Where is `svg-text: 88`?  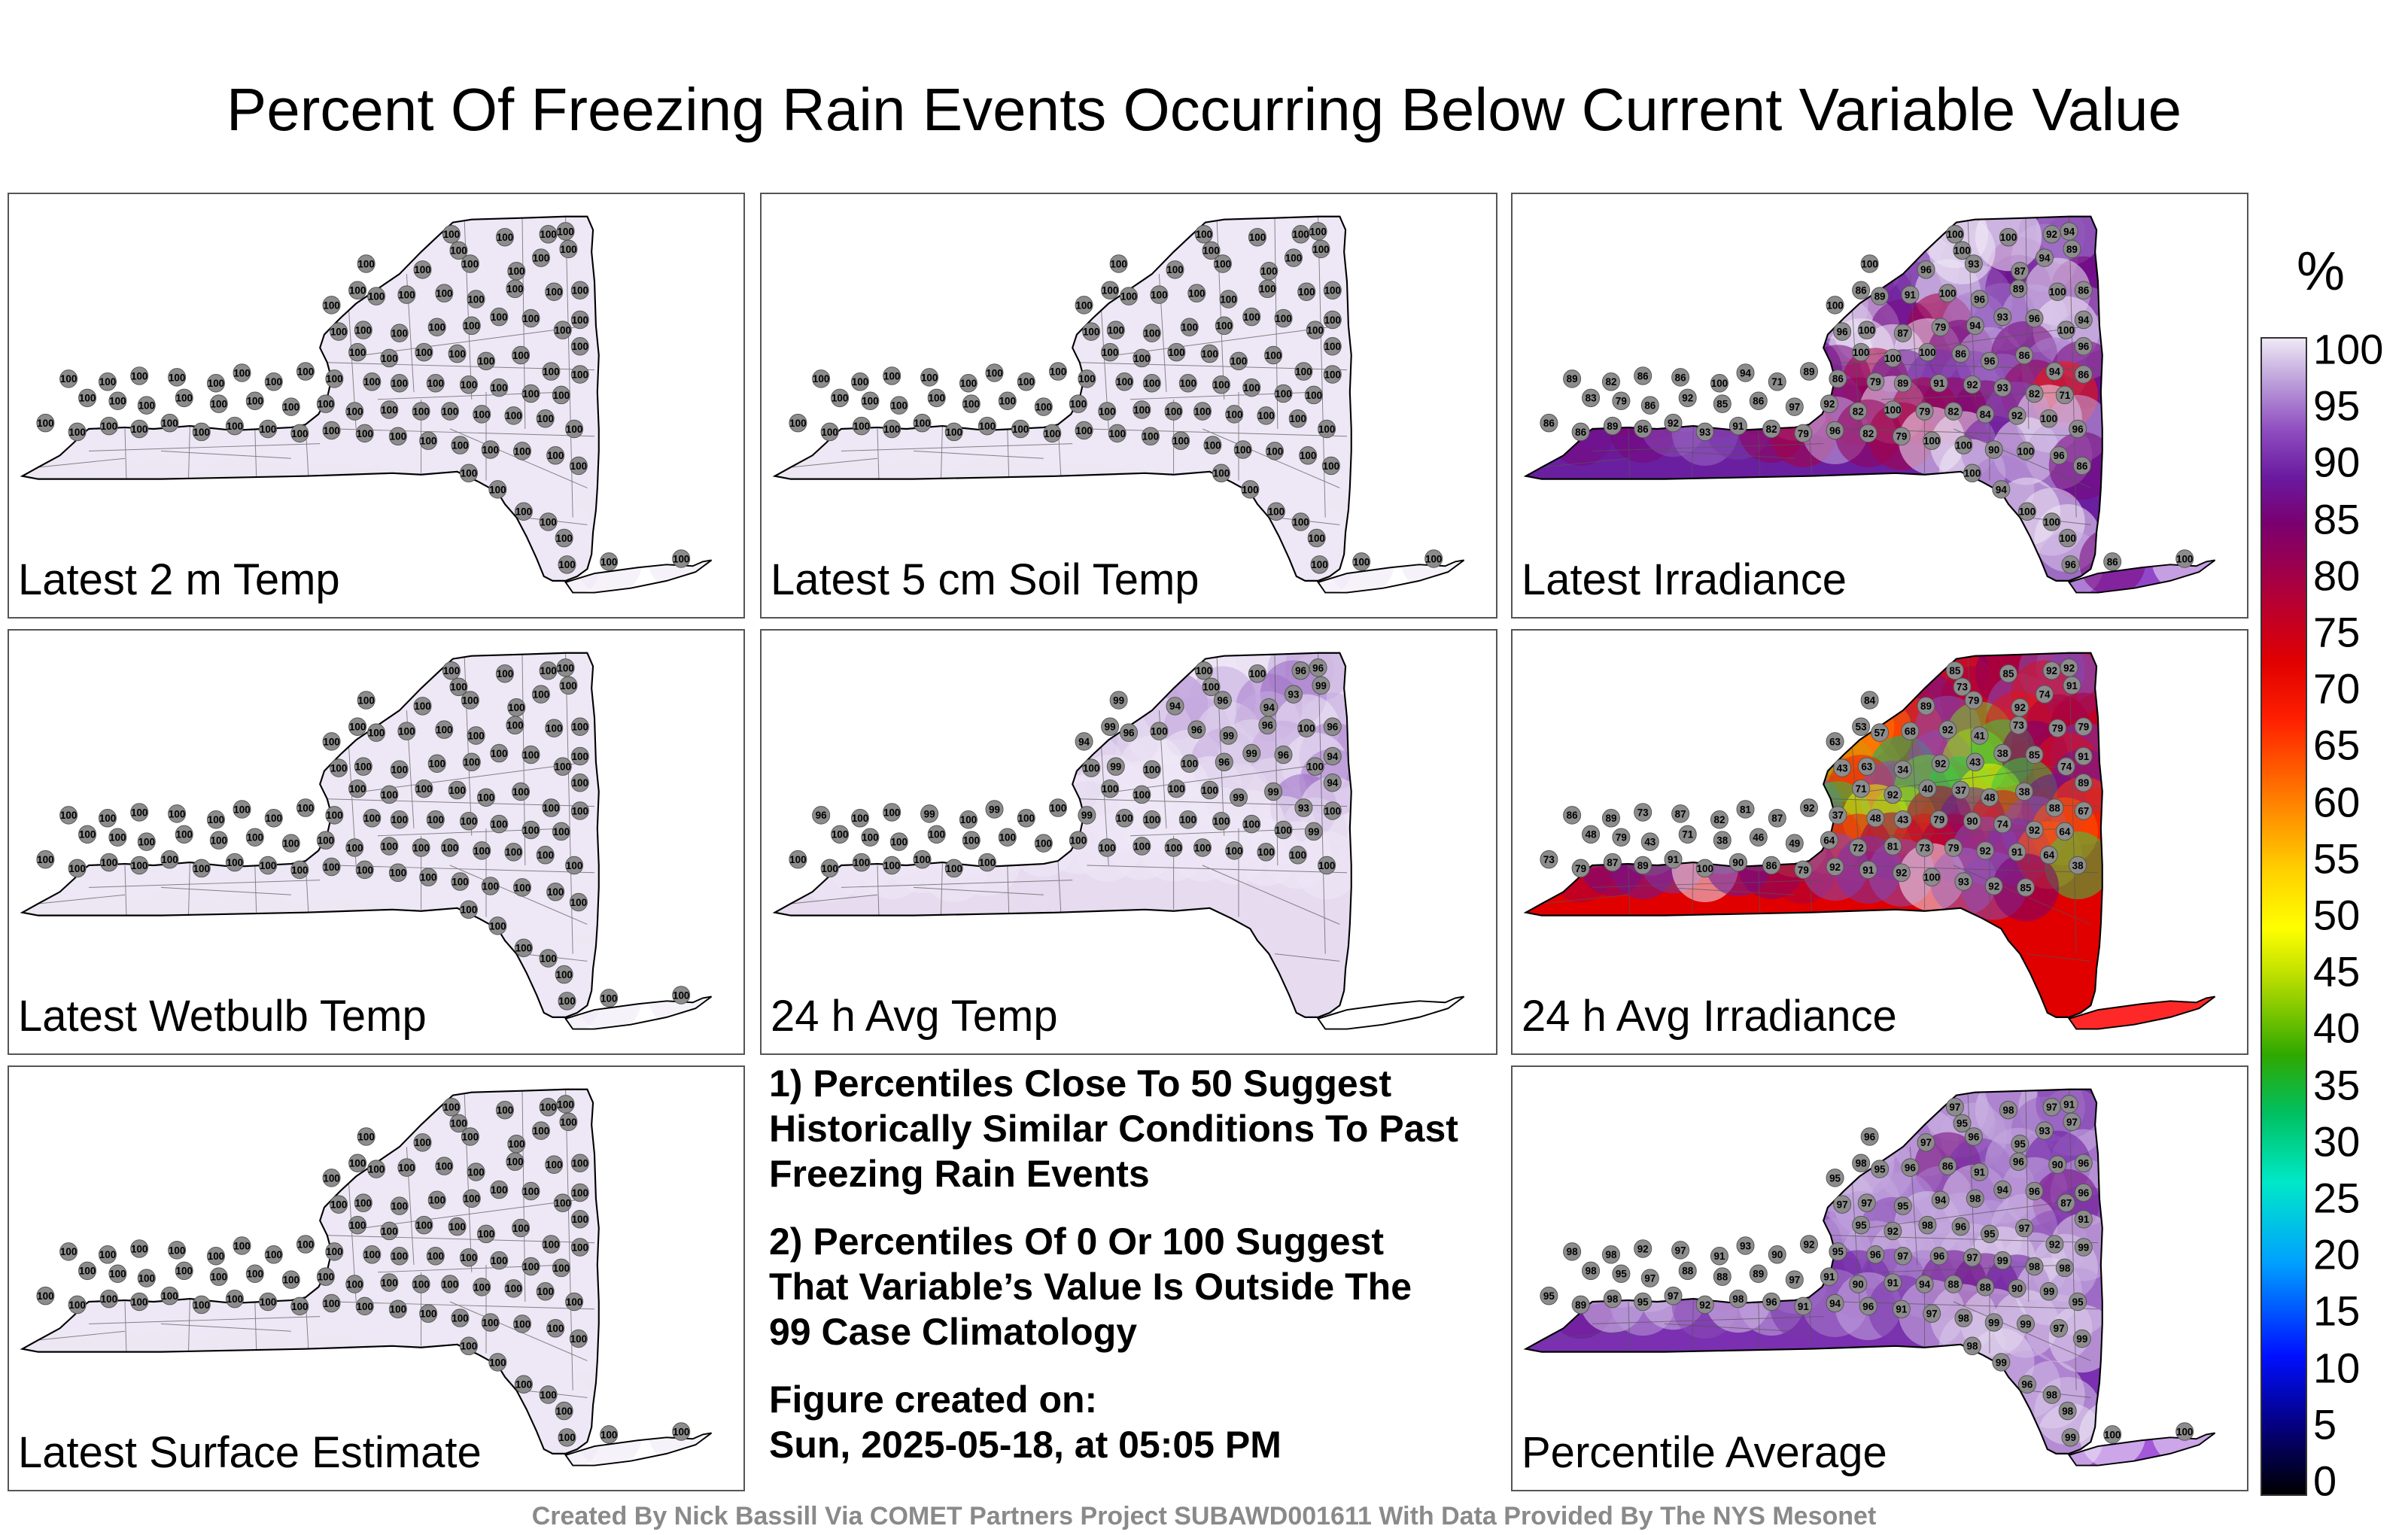
svg-text: 88 is located at coordinates (1954, 1284).